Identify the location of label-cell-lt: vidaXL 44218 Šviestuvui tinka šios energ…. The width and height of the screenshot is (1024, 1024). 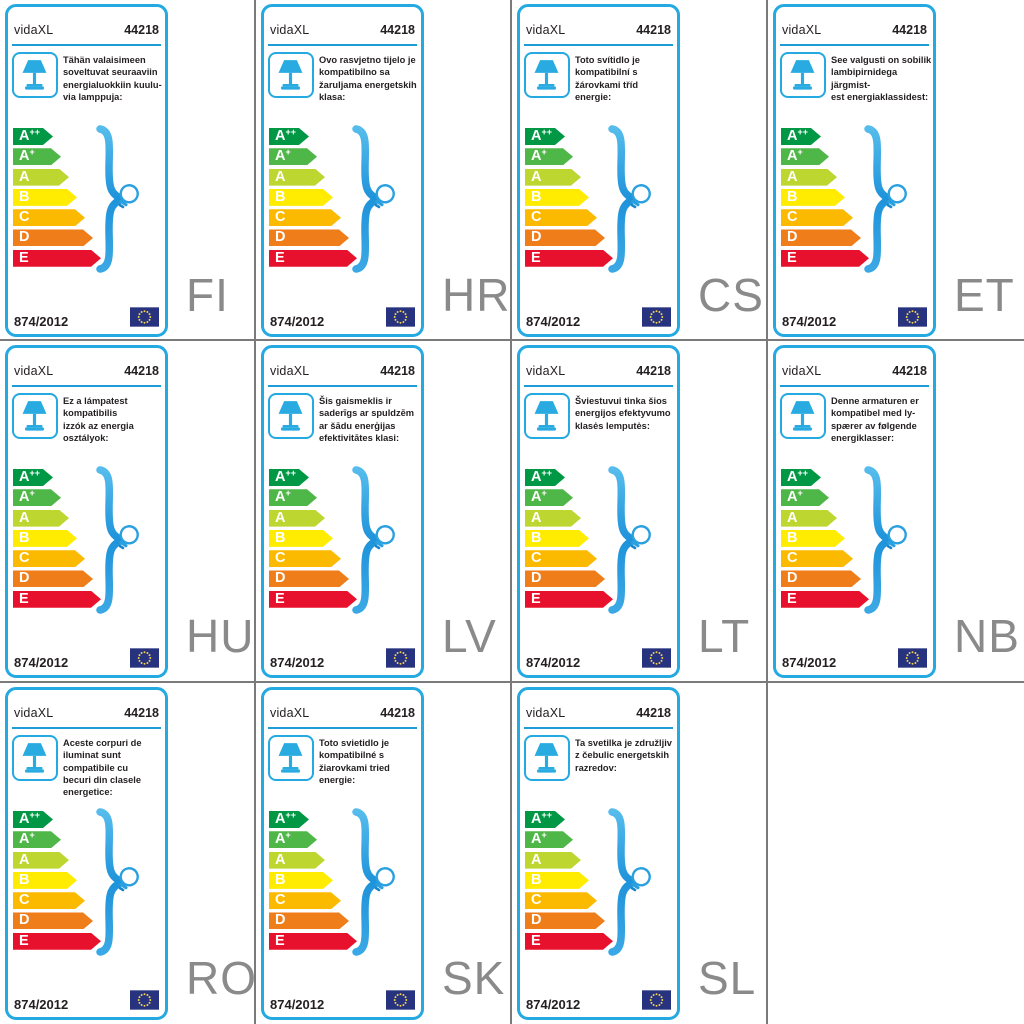
(640, 512).